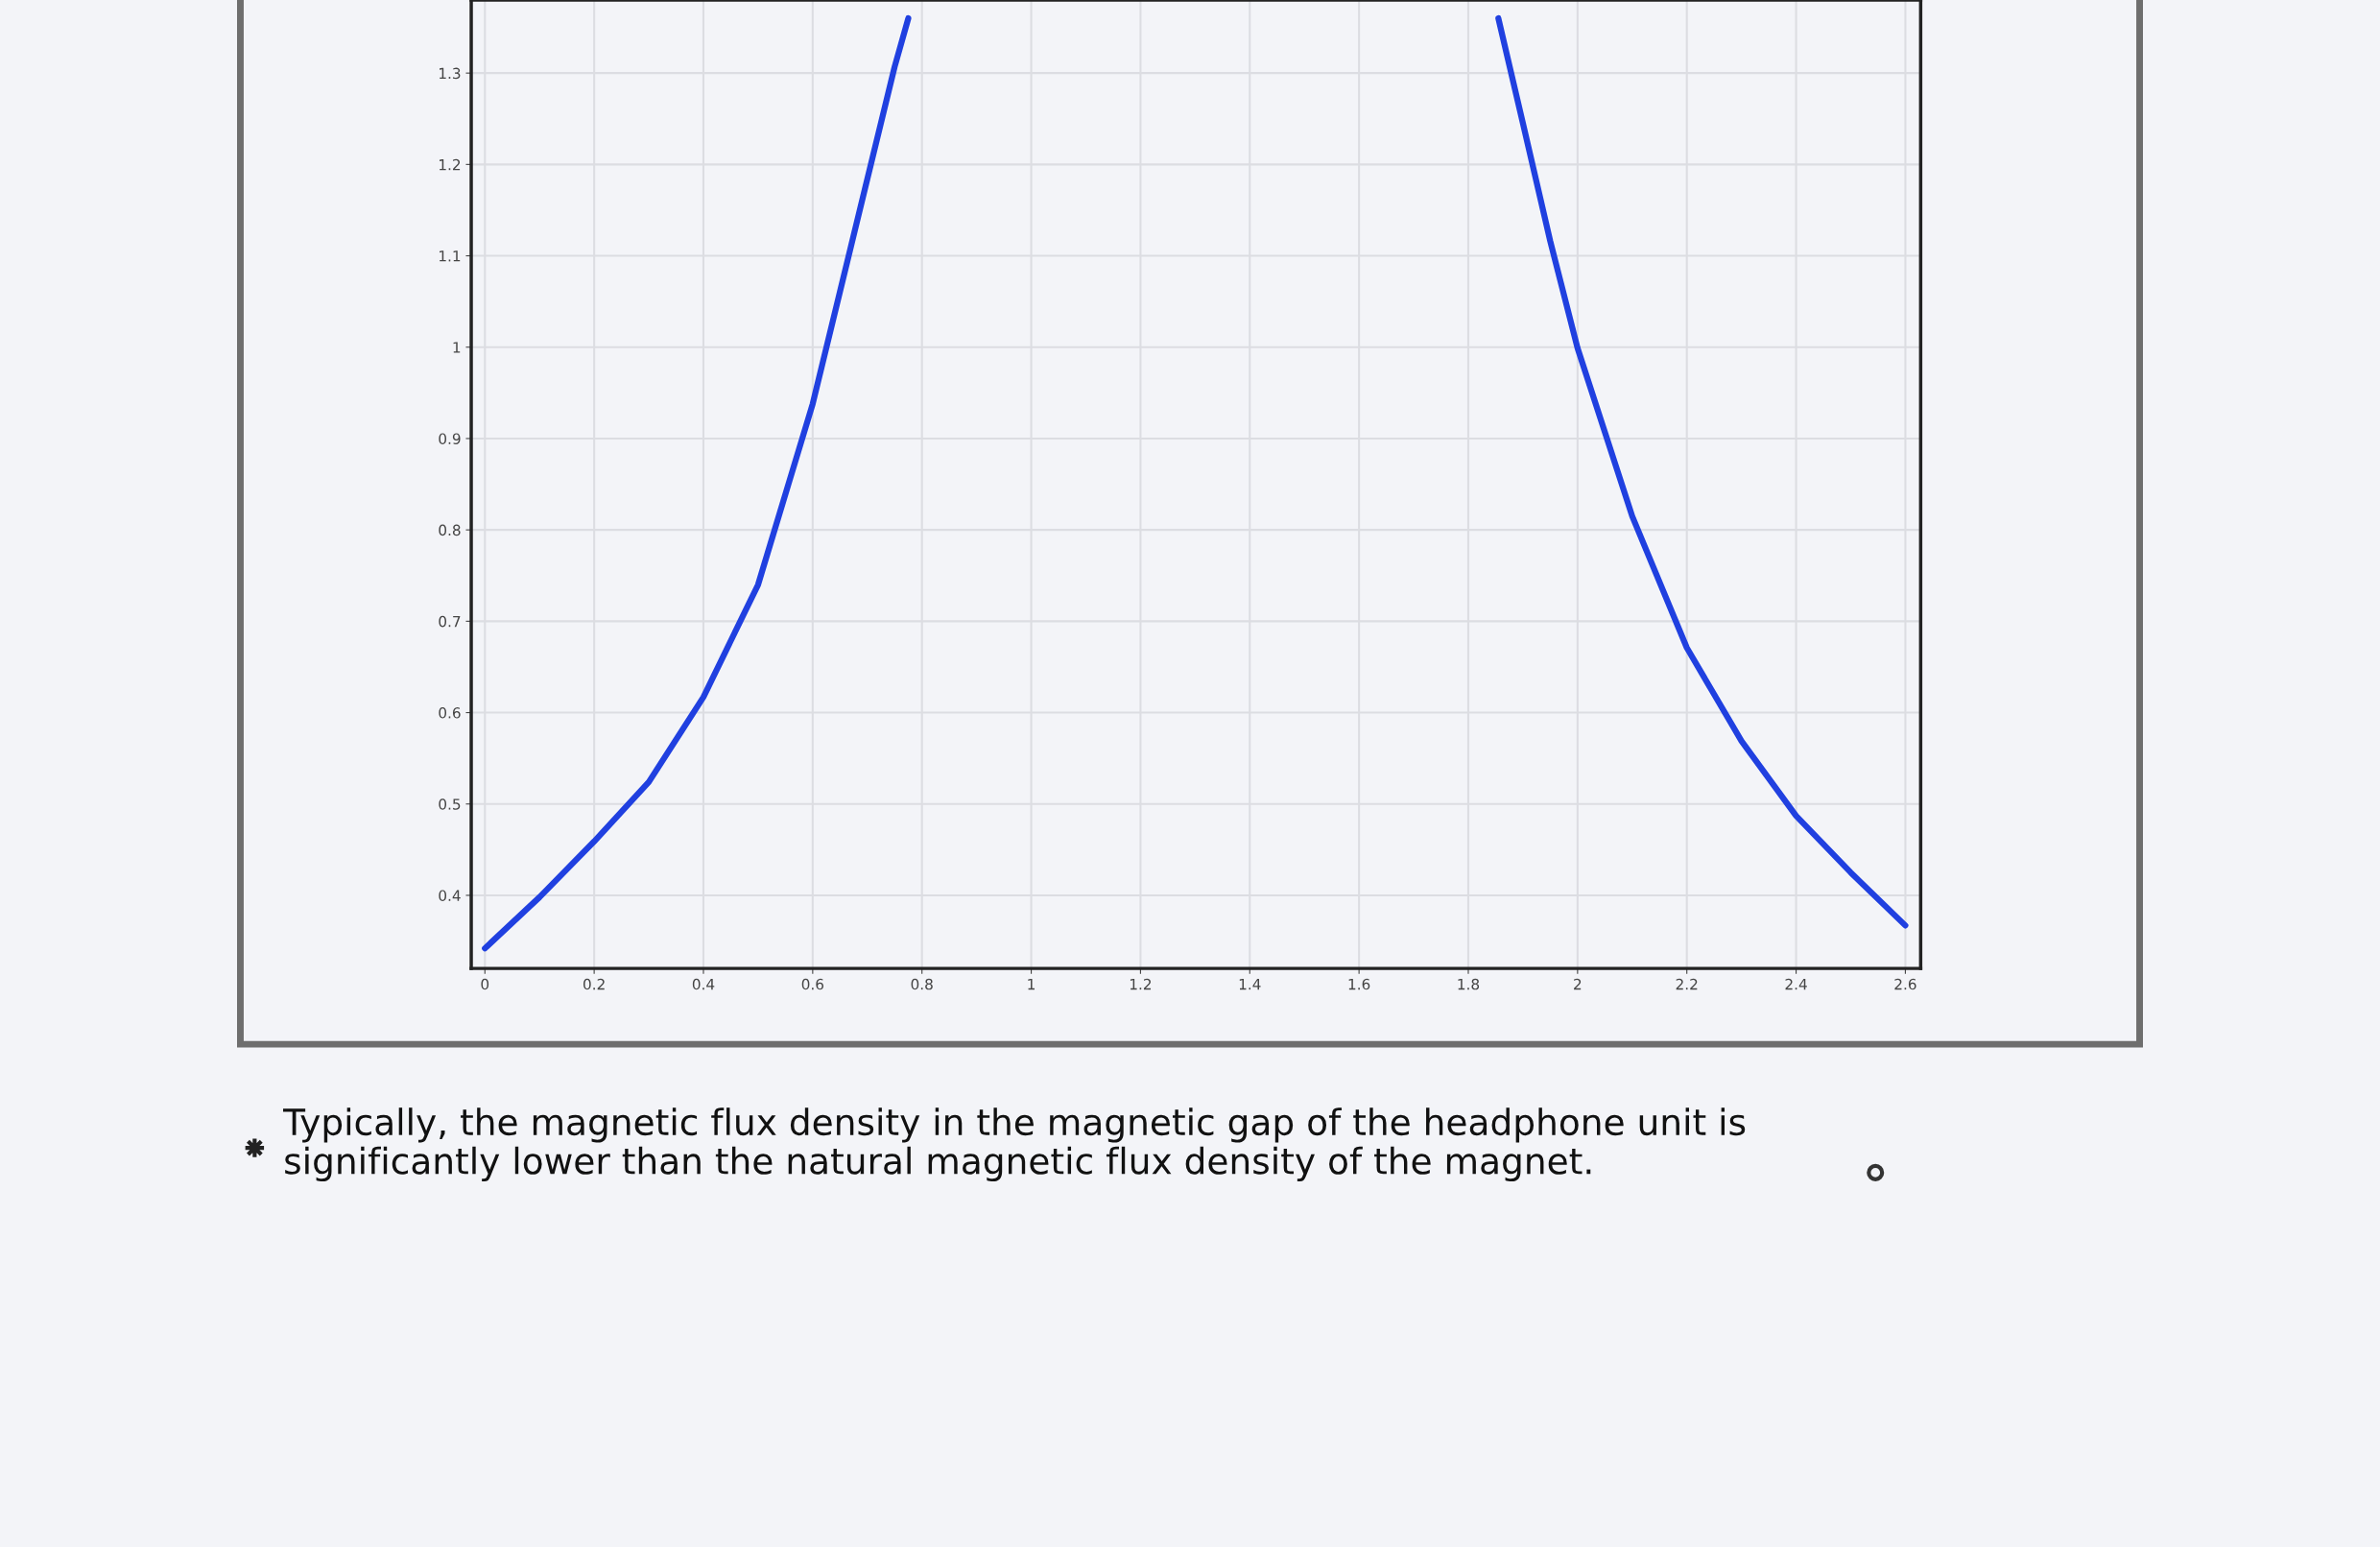  I want to click on y-tick-label: 1.3, so click(451, 74).